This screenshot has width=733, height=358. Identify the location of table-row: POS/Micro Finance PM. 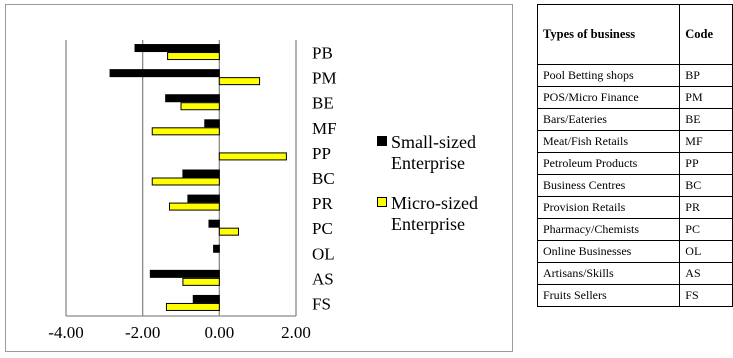
(634, 97).